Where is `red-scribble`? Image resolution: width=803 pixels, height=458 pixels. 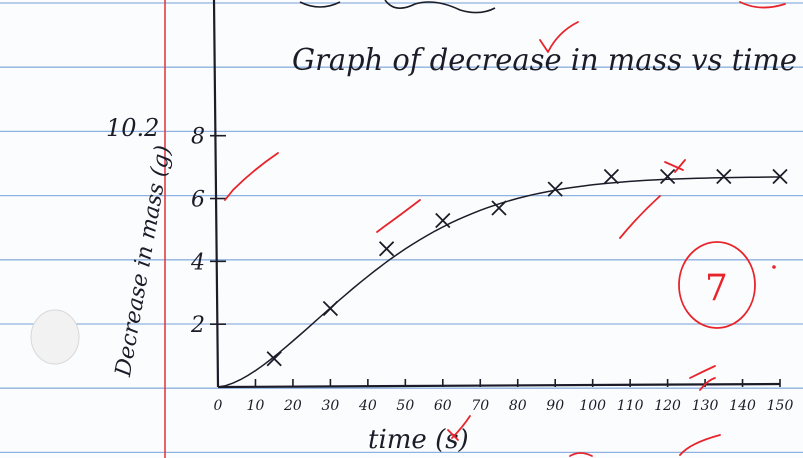
red-scribble is located at coordinates (645, 445).